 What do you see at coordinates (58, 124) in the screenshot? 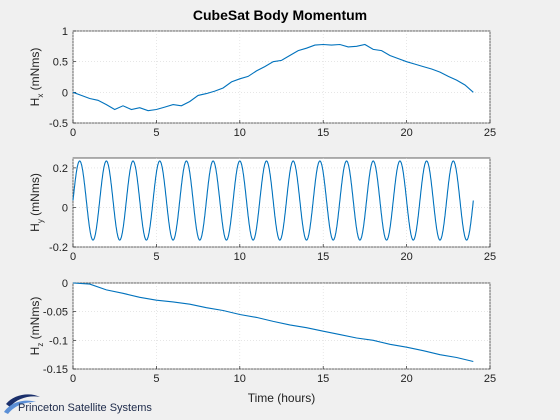
I see `y-tick-label: -0.5` at bounding box center [58, 124].